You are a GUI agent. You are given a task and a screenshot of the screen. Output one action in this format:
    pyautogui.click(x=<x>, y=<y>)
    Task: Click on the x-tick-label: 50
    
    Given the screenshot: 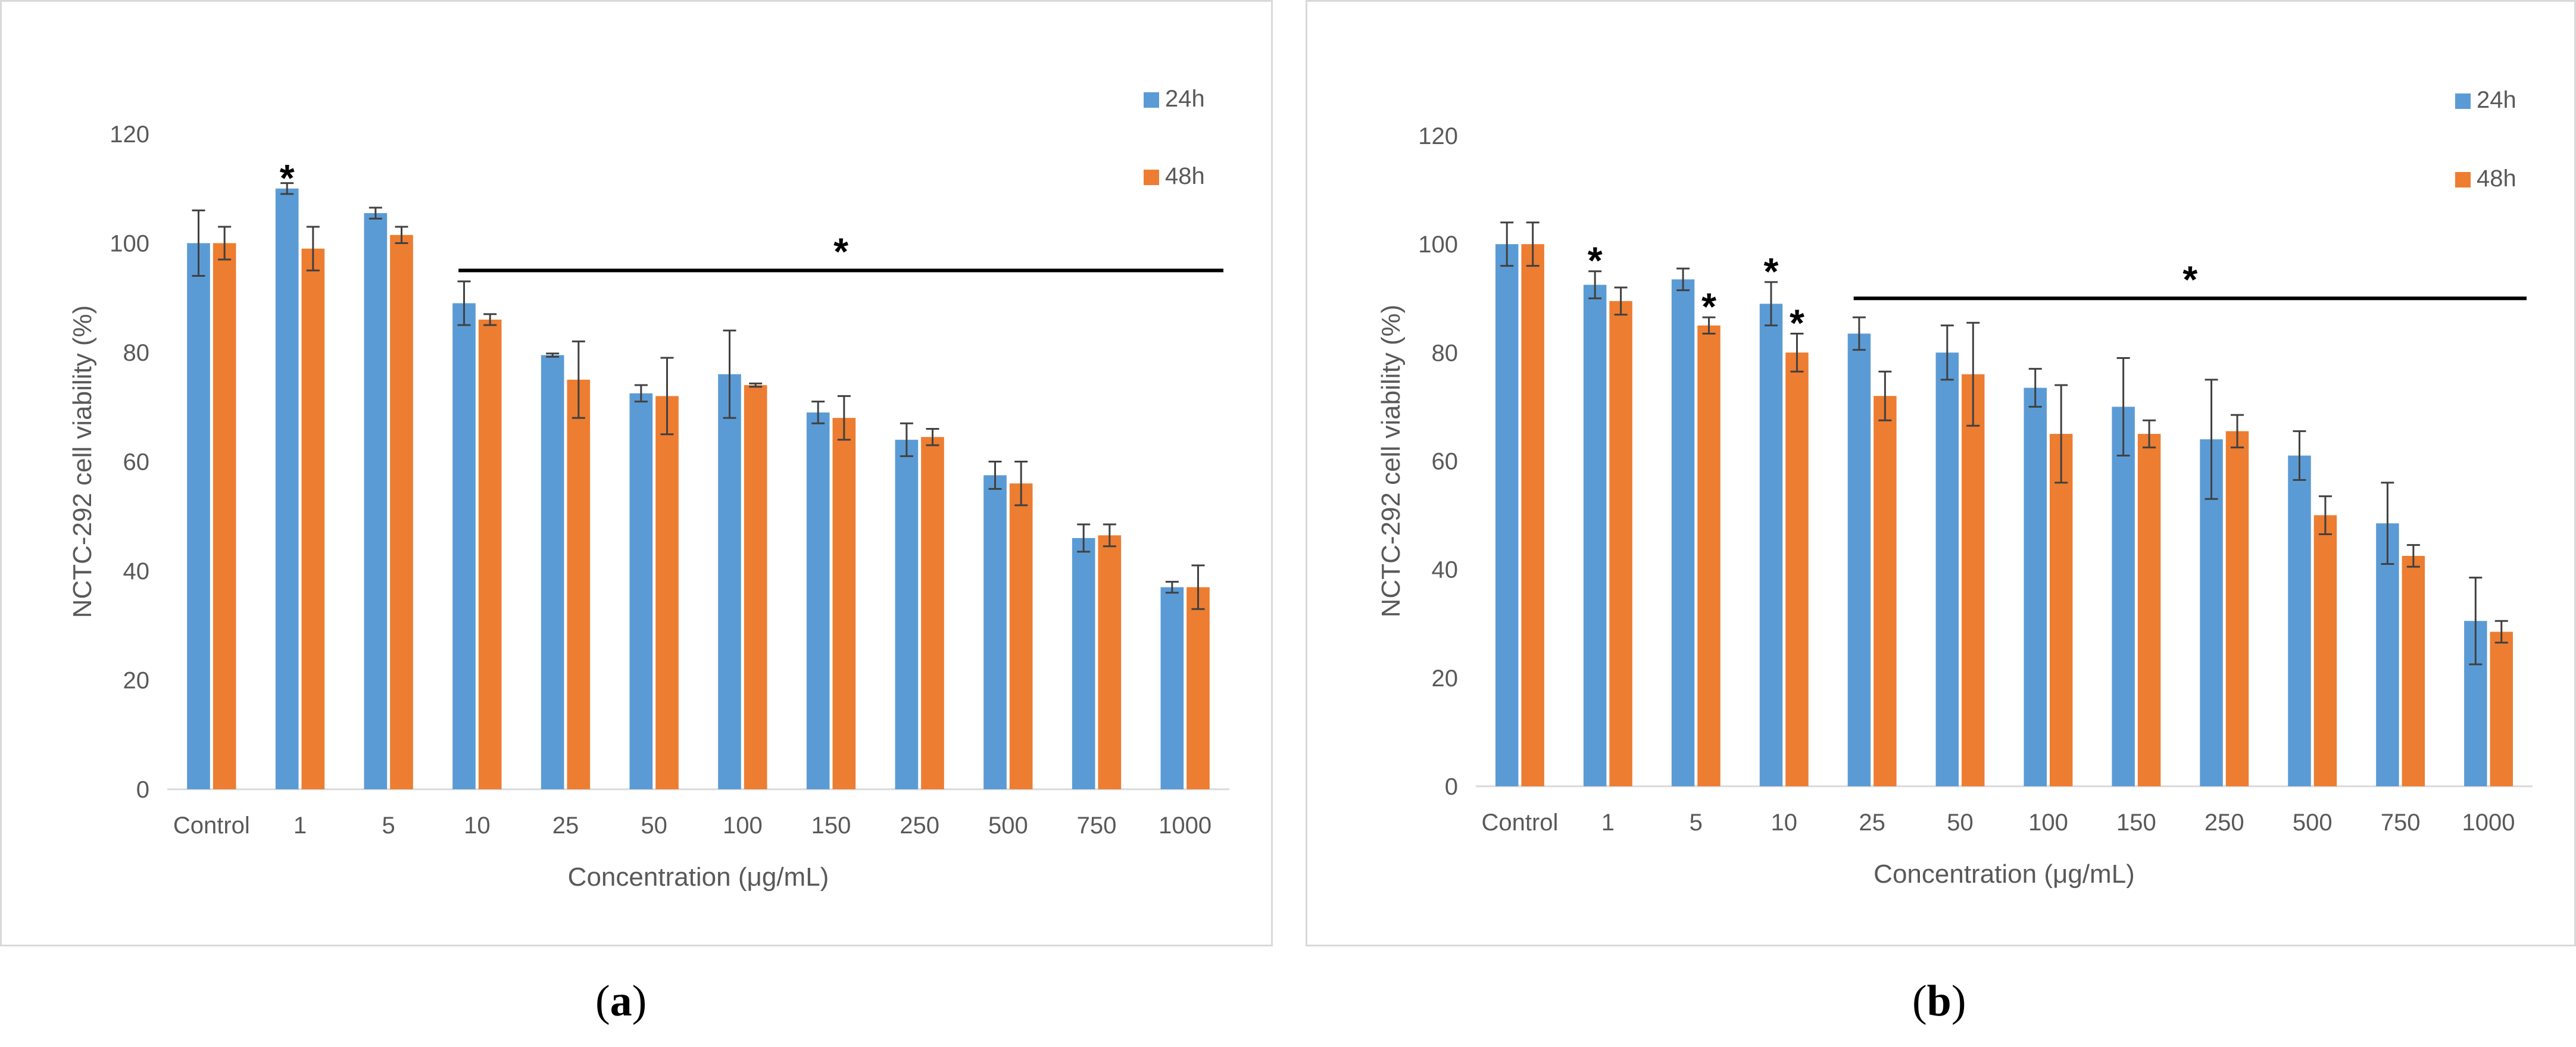 What is the action you would take?
    pyautogui.click(x=1960, y=823)
    